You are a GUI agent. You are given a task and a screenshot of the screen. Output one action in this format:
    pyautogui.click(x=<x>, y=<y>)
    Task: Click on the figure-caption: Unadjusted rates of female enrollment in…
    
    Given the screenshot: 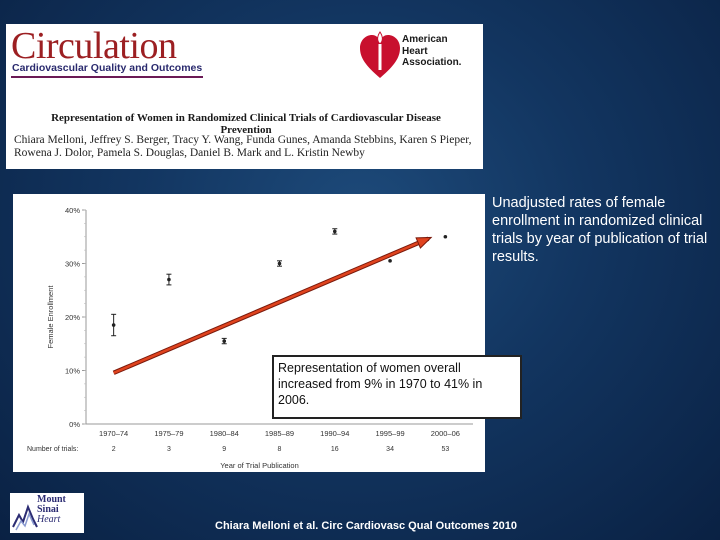 What is the action you would take?
    pyautogui.click(x=600, y=230)
    